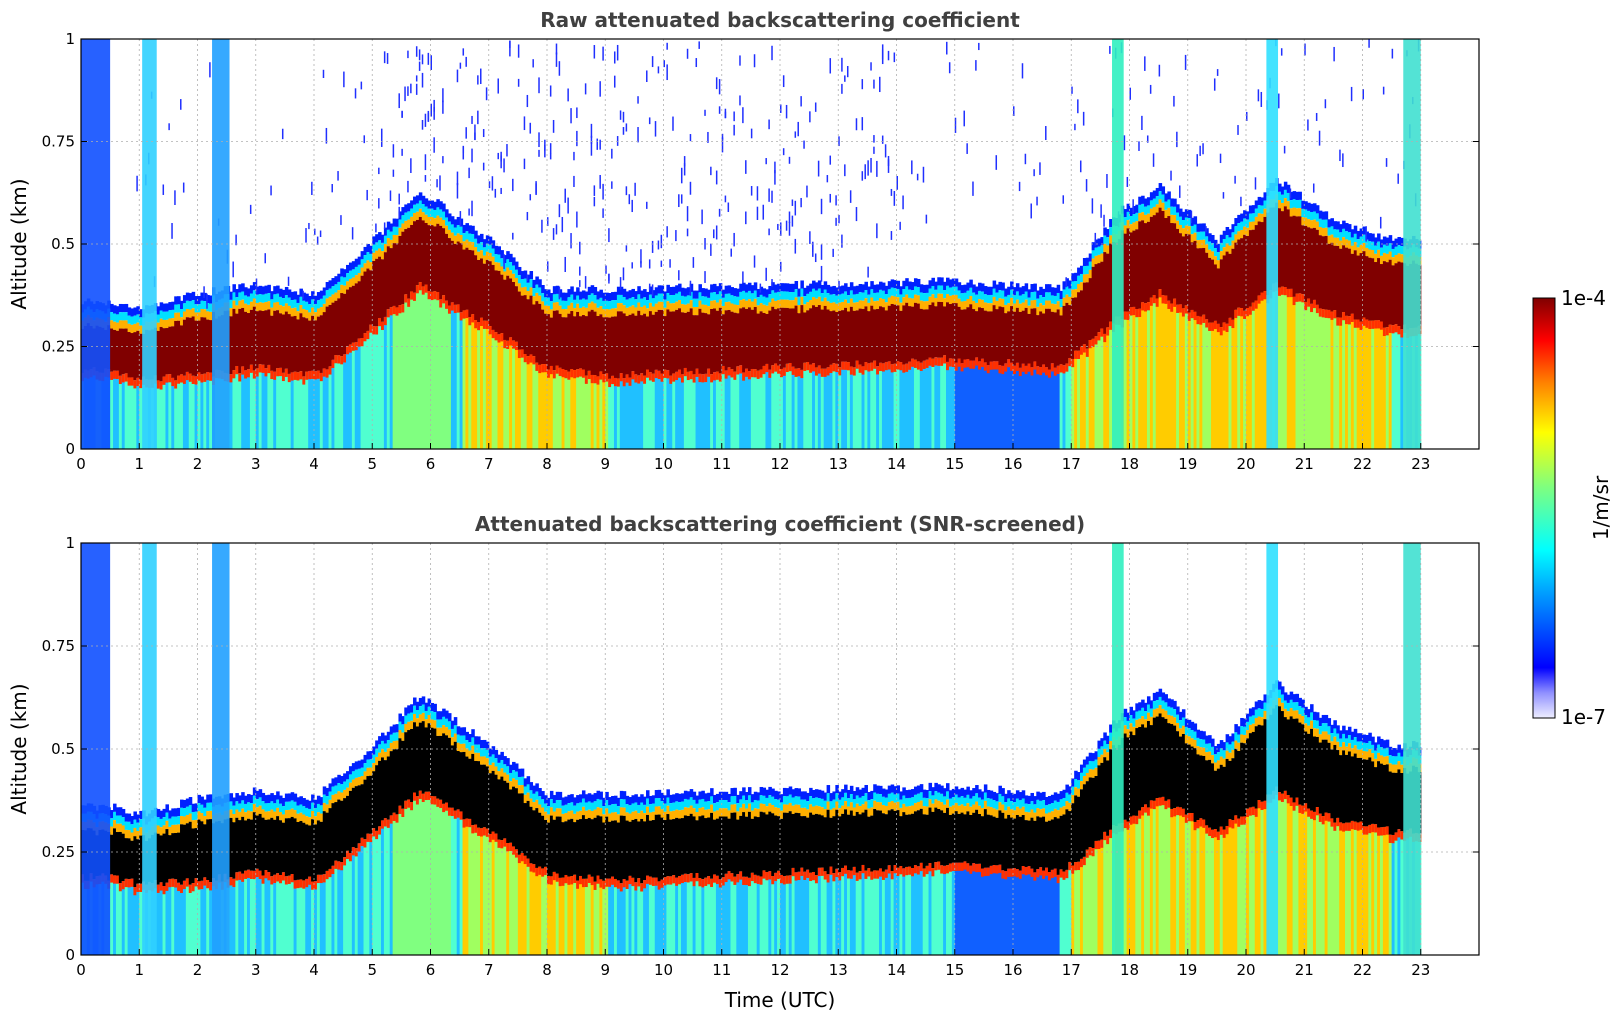  I want to click on y-tick-label: 0, so click(70, 449).